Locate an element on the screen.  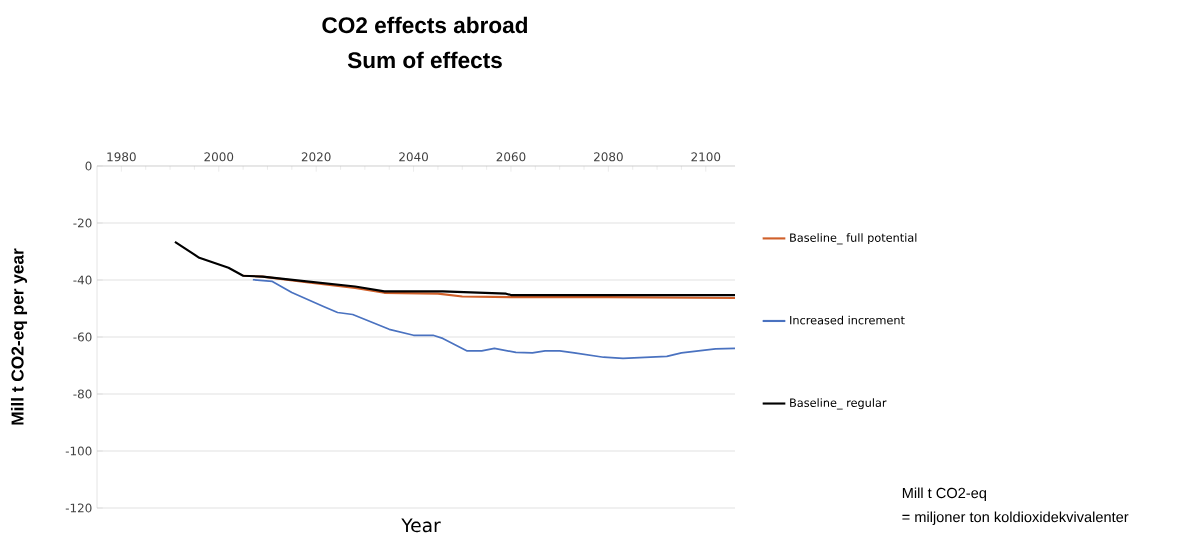
x-tick-label: 2100 is located at coordinates (706, 157).